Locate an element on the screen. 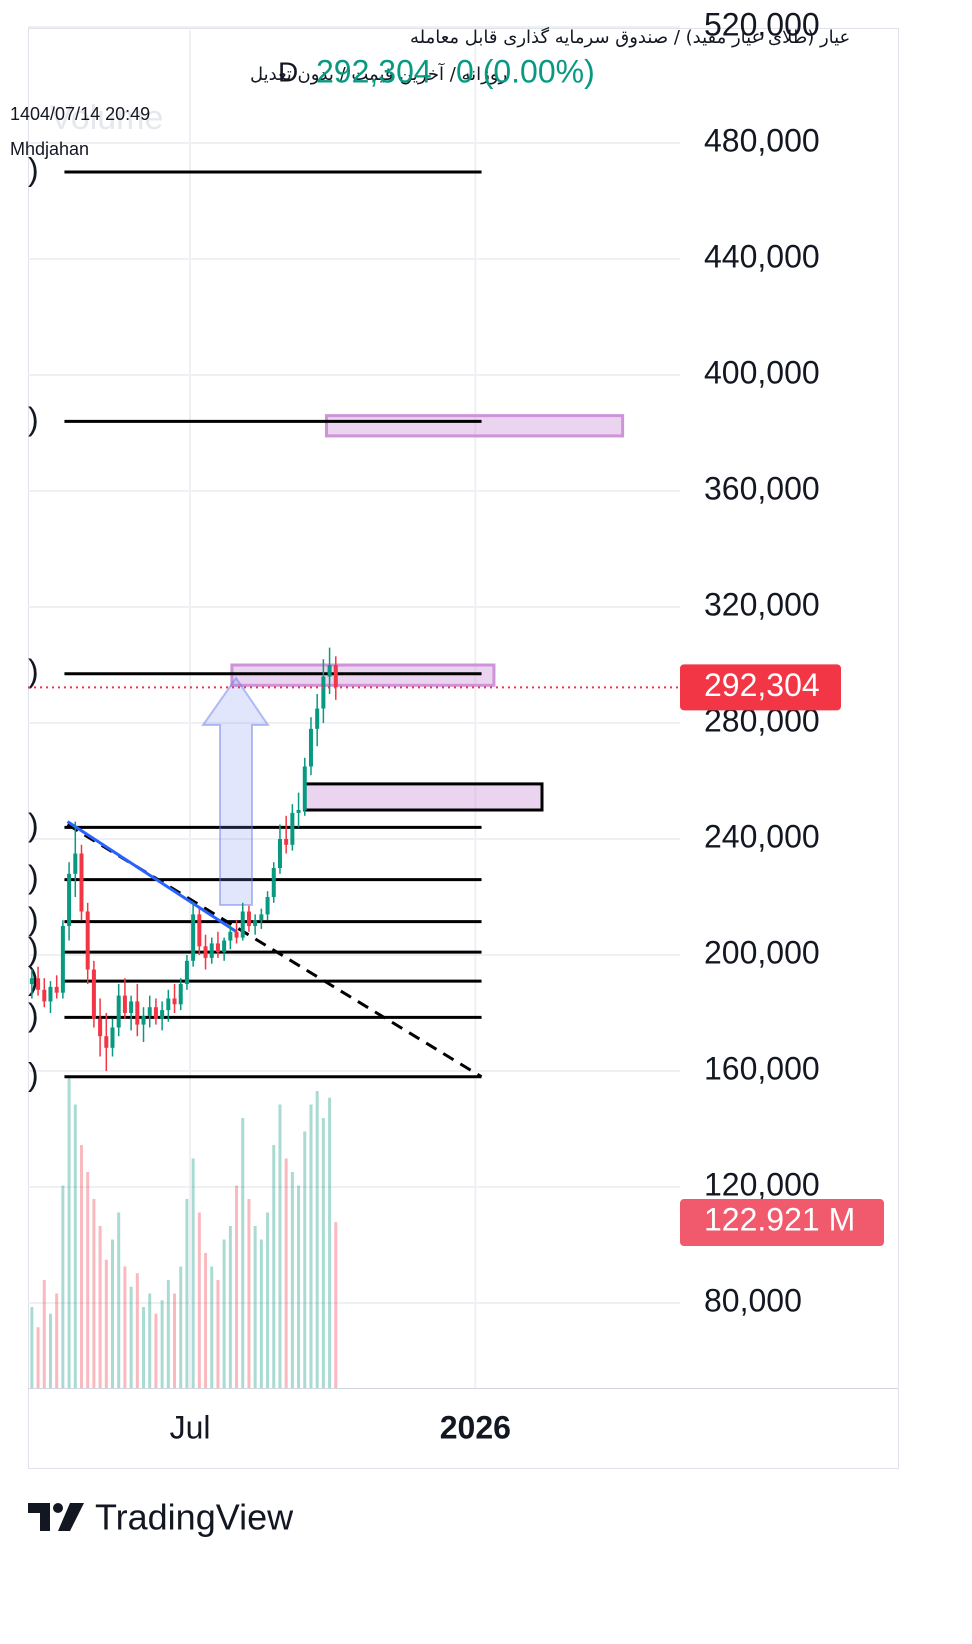 The image size is (972, 1644). tv-logo is located at coordinates (56, 1517).